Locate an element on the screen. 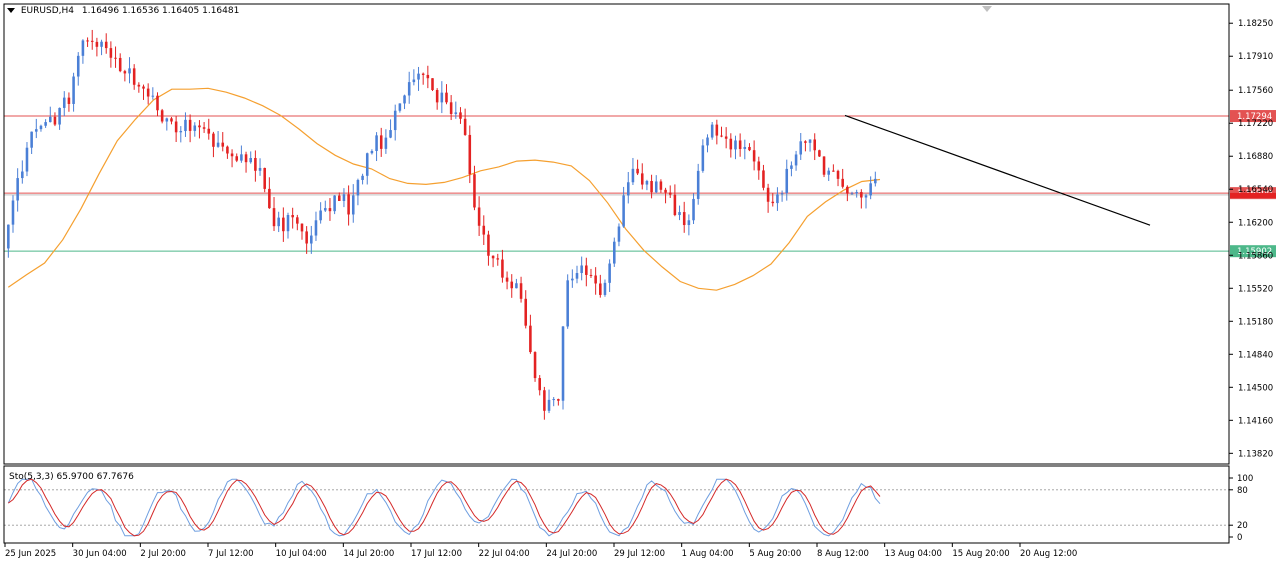  indicator-label: Sto(5,3,3) 65.9700 67.7676 is located at coordinates (71, 477).